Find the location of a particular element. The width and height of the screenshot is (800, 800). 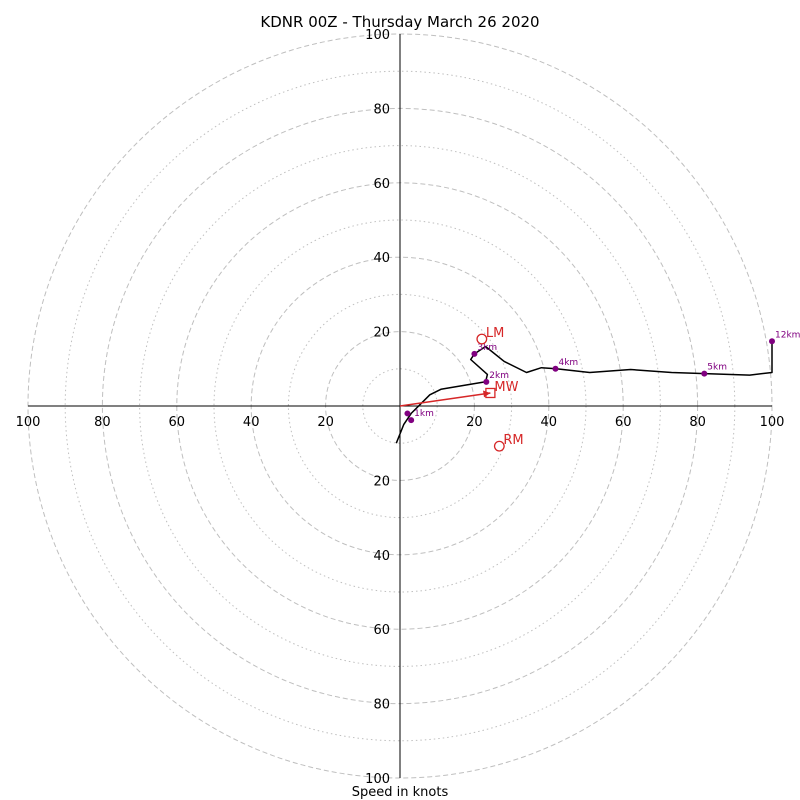

height-label-1km: 1km is located at coordinates (424, 414).